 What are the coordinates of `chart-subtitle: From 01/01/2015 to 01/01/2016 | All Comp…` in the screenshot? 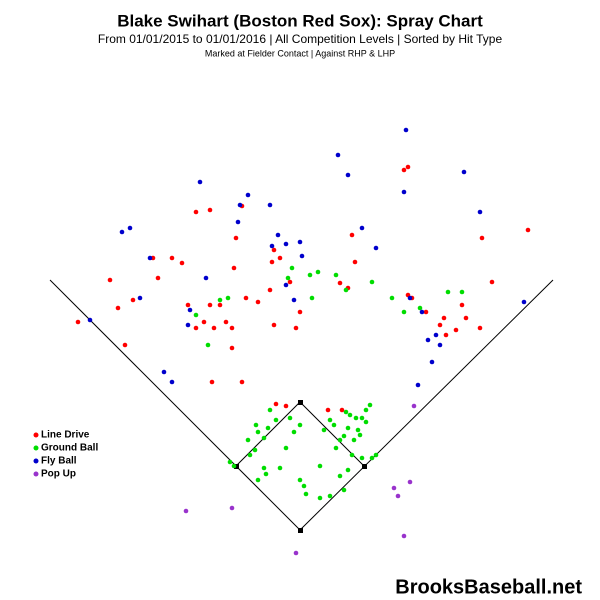 It's located at (300, 39).